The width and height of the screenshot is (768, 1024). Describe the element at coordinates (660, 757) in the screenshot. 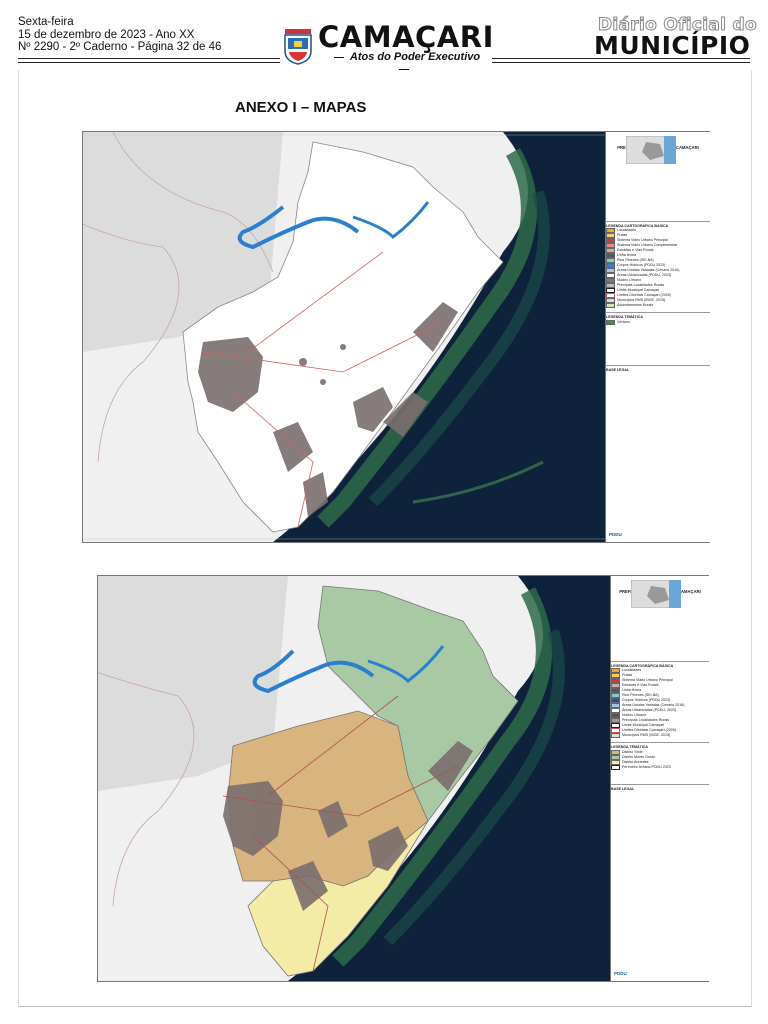

I see `legend-item: Distrito Monte Gordo` at that location.